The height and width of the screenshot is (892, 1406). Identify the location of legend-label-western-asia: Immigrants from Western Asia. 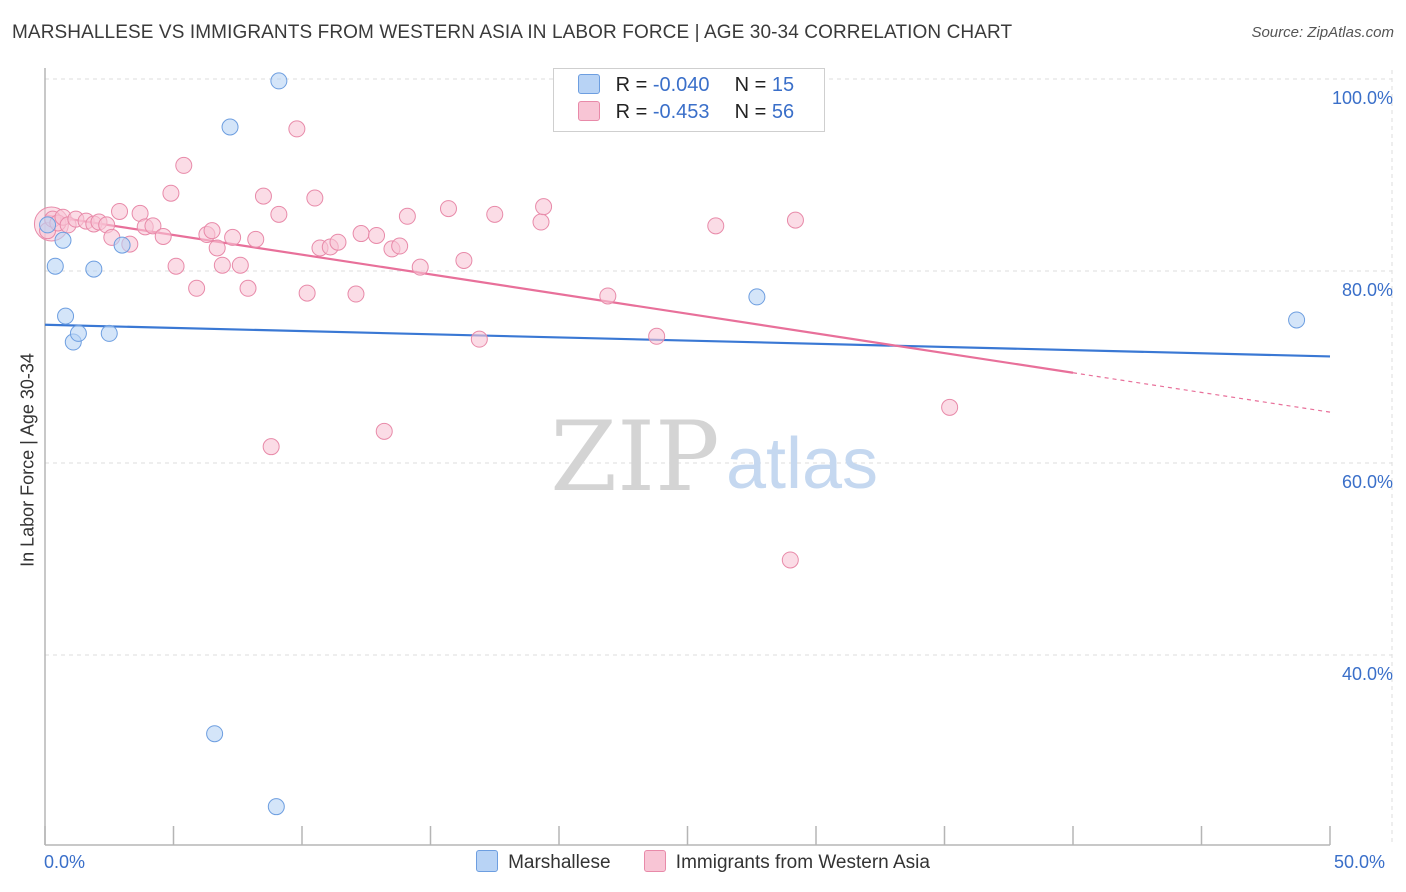
(802, 862).